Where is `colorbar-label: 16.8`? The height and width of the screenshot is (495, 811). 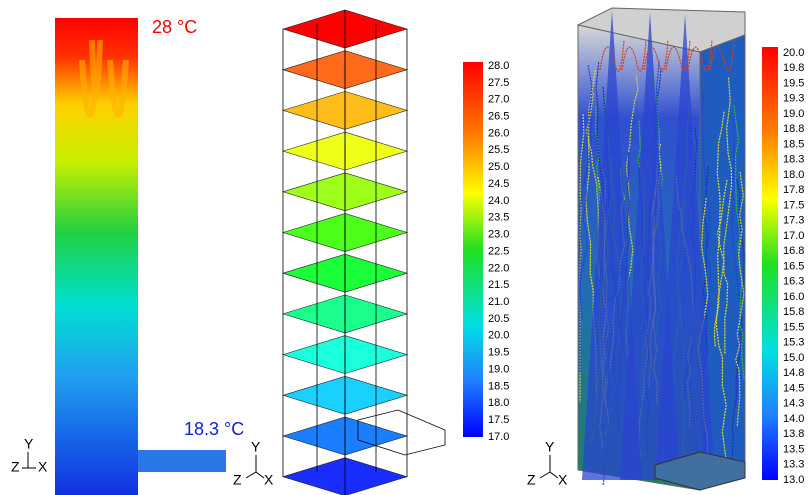
colorbar-label: 16.8 is located at coordinates (793, 251).